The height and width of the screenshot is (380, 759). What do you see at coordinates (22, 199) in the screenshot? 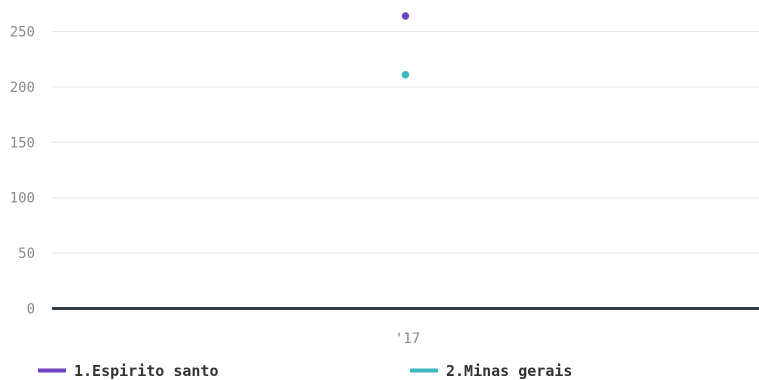
I see `y-tick-label: 100` at bounding box center [22, 199].